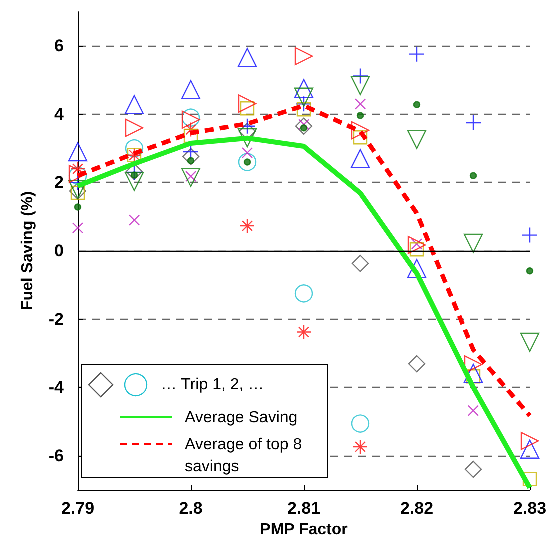 This screenshot has height=544, width=551. I want to click on y-tick-label: 2, so click(59, 182).